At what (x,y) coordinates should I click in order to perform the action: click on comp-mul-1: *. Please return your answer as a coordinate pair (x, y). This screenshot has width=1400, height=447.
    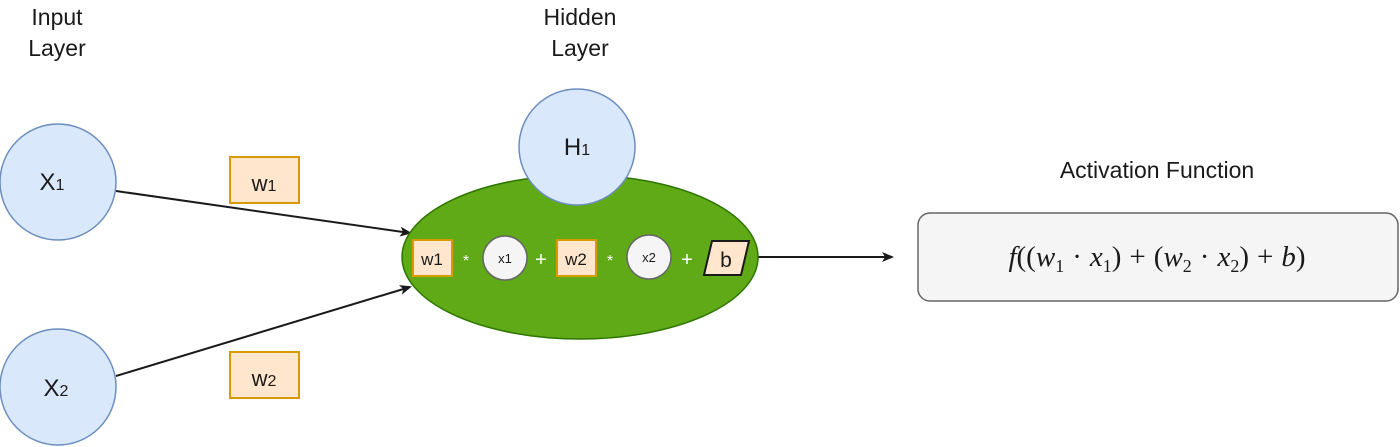
    Looking at the image, I should click on (466, 261).